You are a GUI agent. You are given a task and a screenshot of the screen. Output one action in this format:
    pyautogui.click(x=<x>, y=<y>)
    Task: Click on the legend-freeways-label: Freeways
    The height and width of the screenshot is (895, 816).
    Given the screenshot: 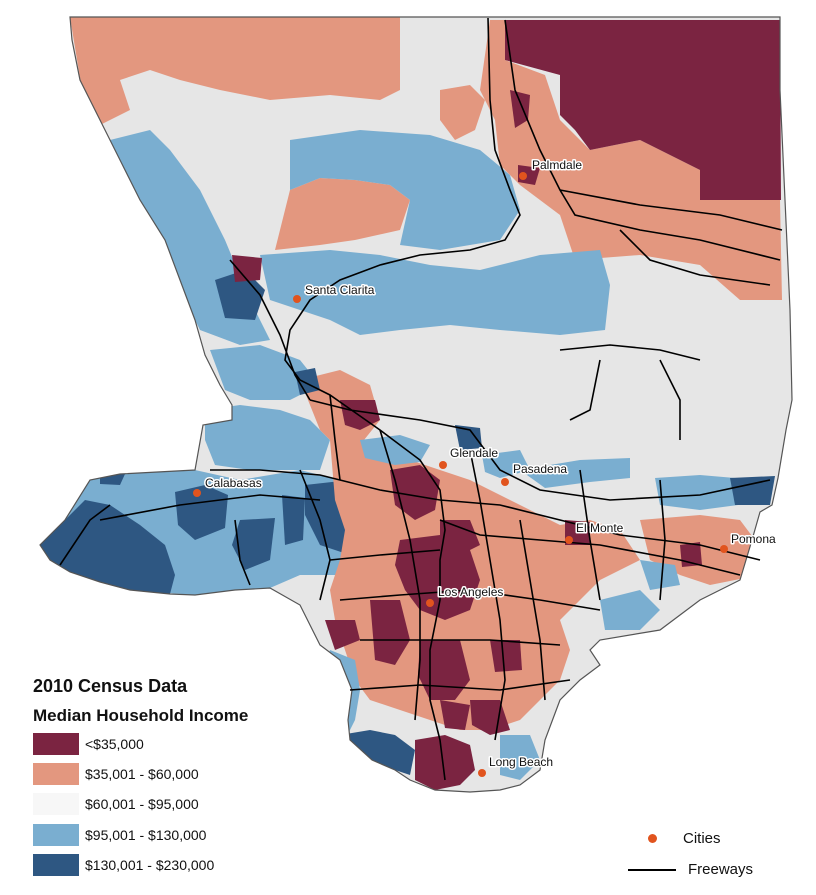 What is the action you would take?
    pyautogui.click(x=721, y=869)
    